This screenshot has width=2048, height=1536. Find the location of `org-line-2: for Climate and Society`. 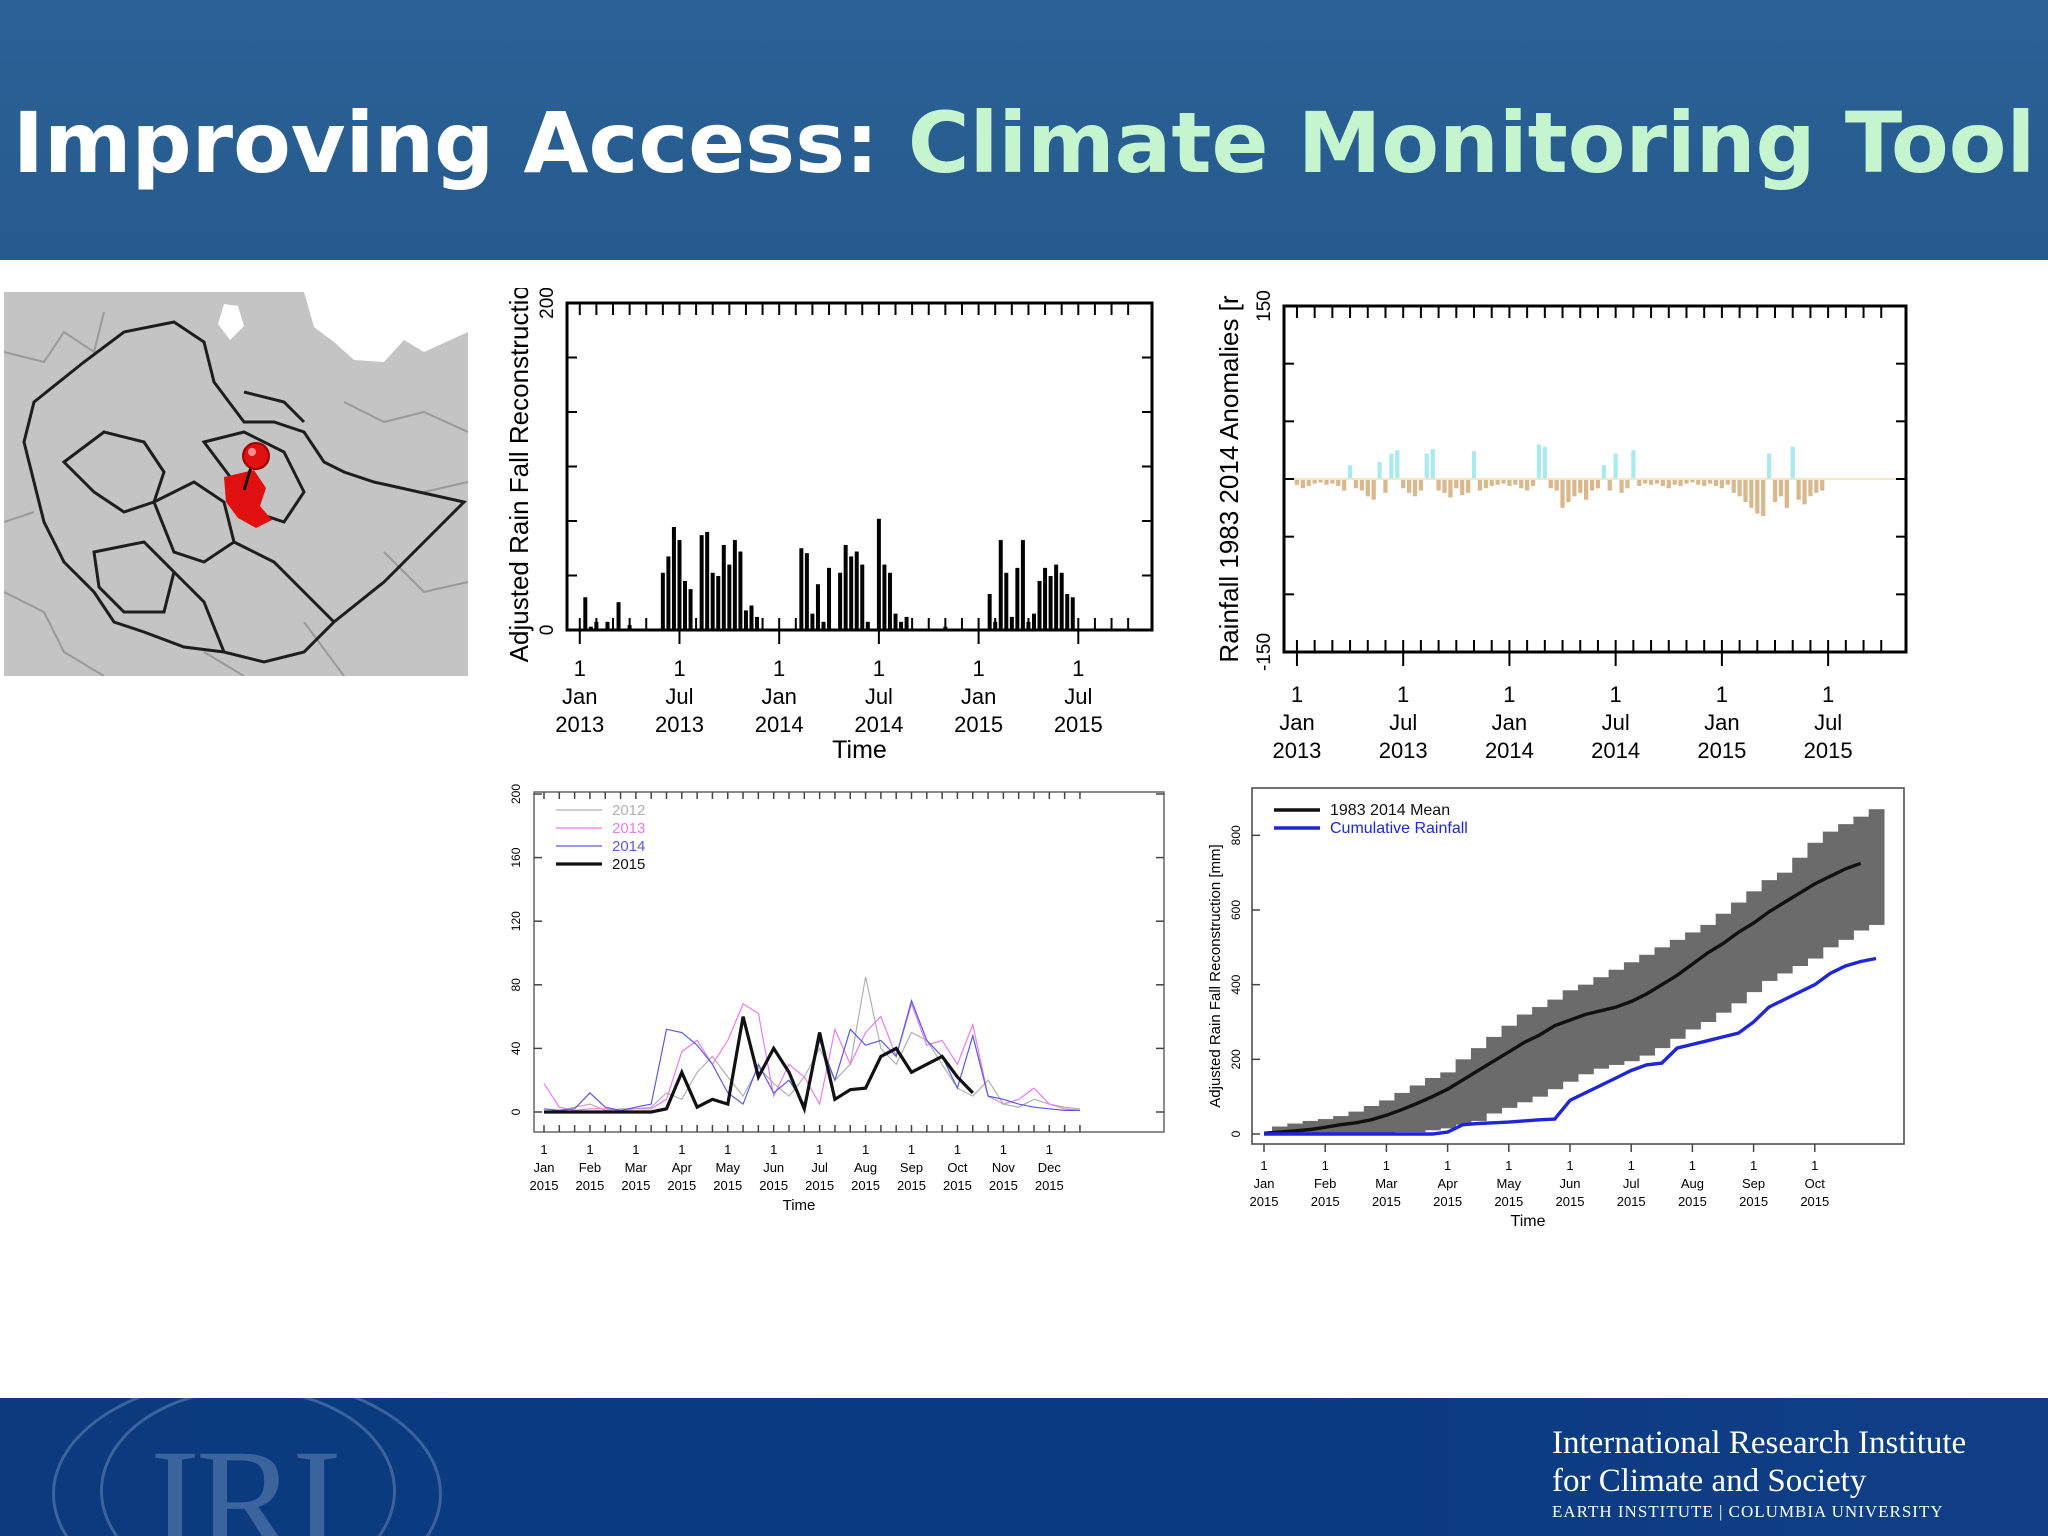

org-line-2: for Climate and Society is located at coordinates (1709, 1481).